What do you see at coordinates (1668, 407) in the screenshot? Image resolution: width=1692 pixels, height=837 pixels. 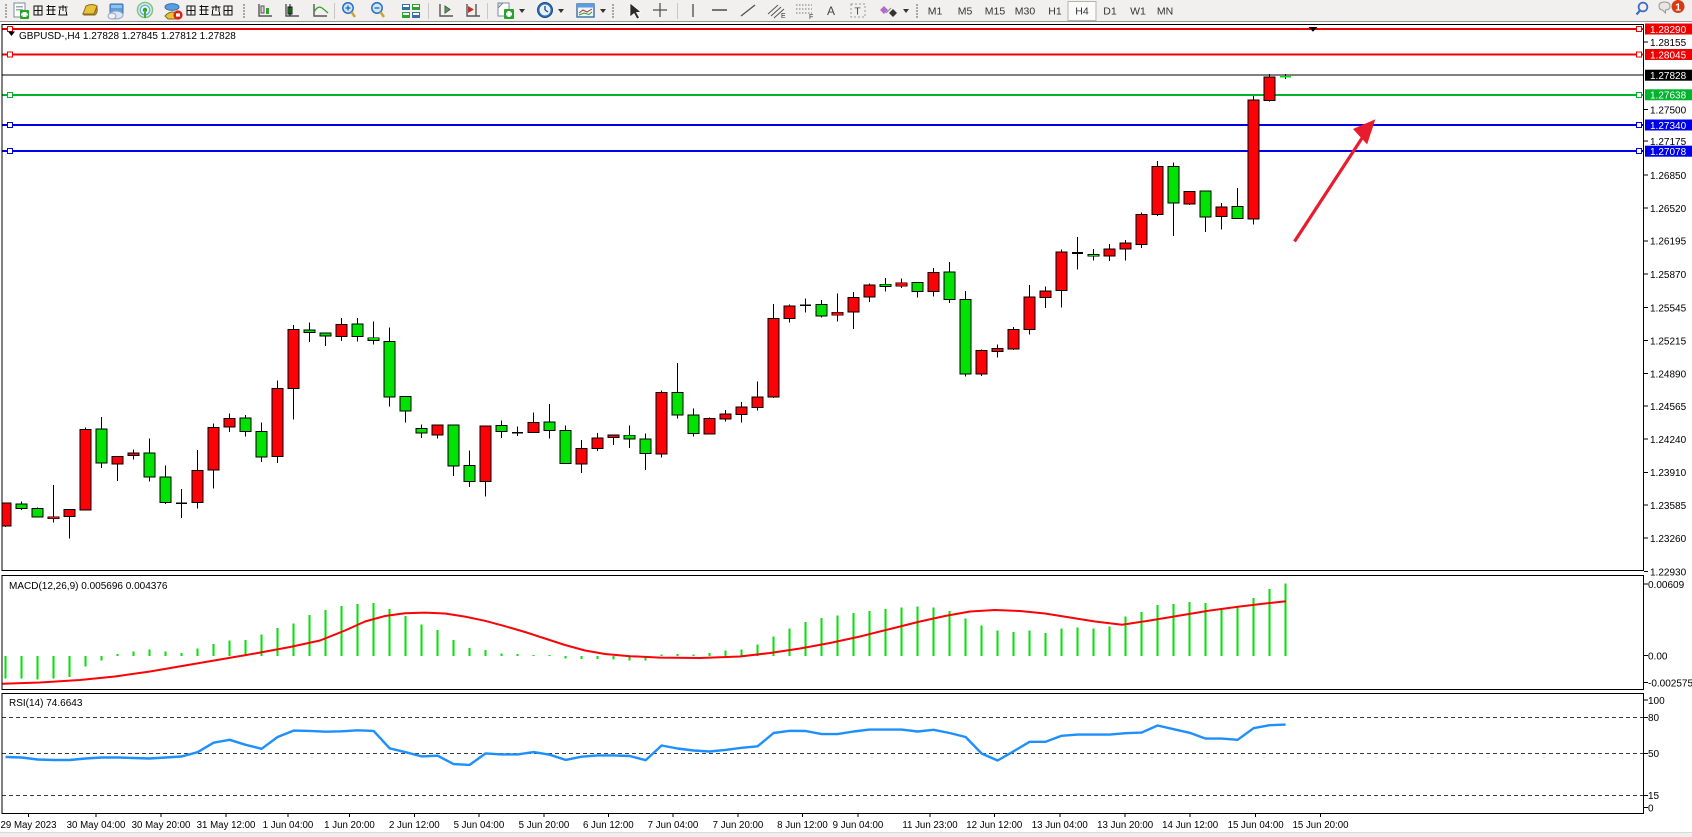 I see `svg-text: 1.24565` at bounding box center [1668, 407].